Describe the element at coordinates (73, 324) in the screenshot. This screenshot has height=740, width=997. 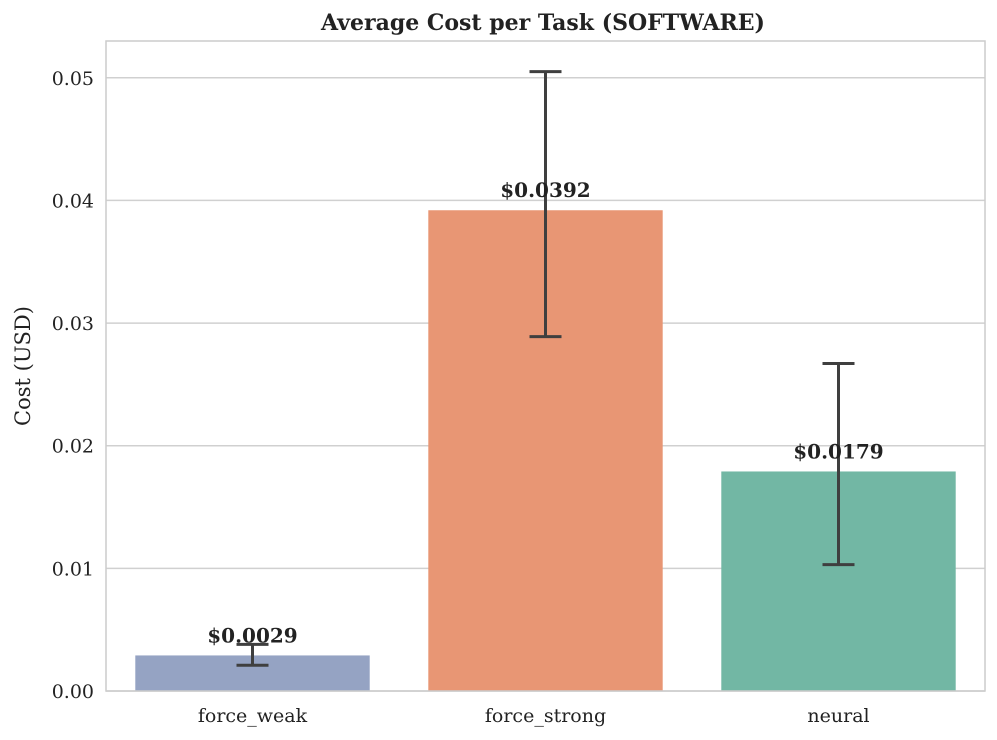
I see `y-tick-label: 0.03` at that location.